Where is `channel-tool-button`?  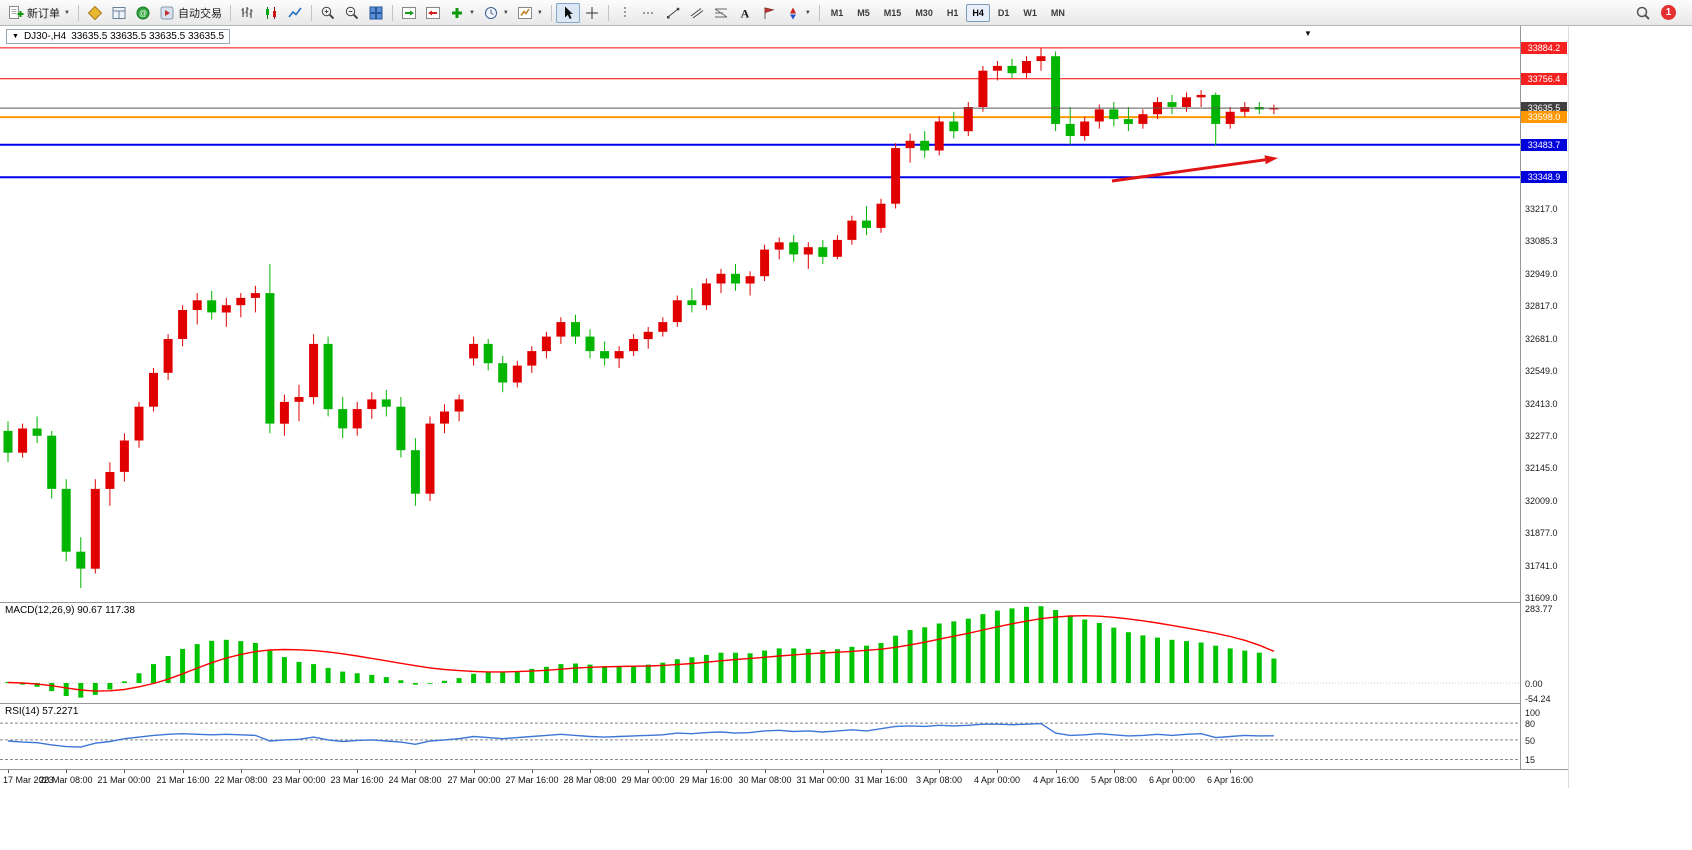 channel-tool-button is located at coordinates (697, 13).